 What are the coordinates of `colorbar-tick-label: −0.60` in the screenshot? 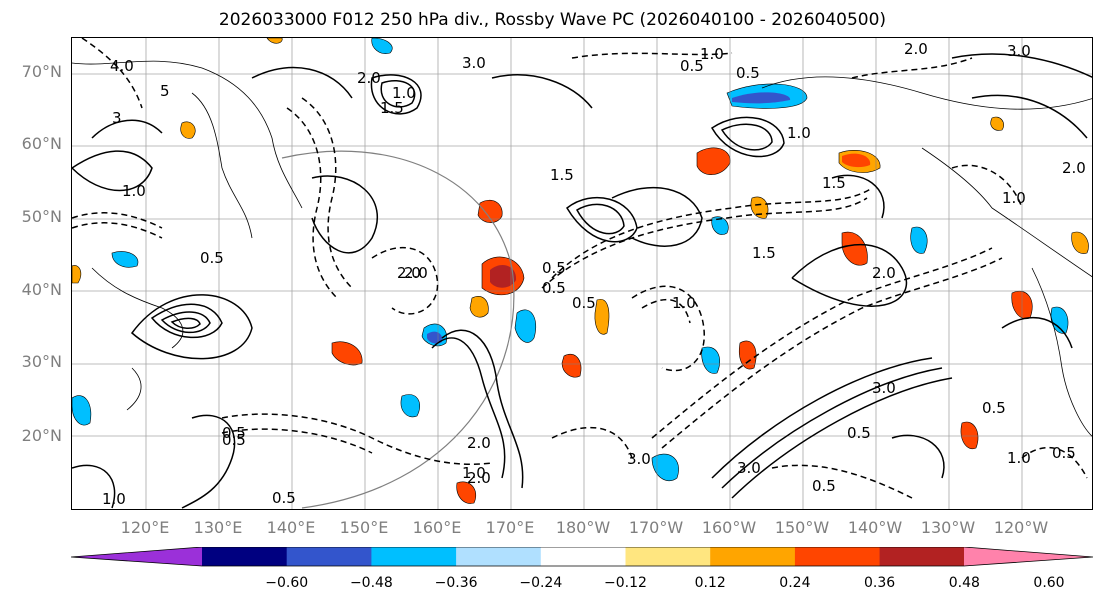 It's located at (287, 583).